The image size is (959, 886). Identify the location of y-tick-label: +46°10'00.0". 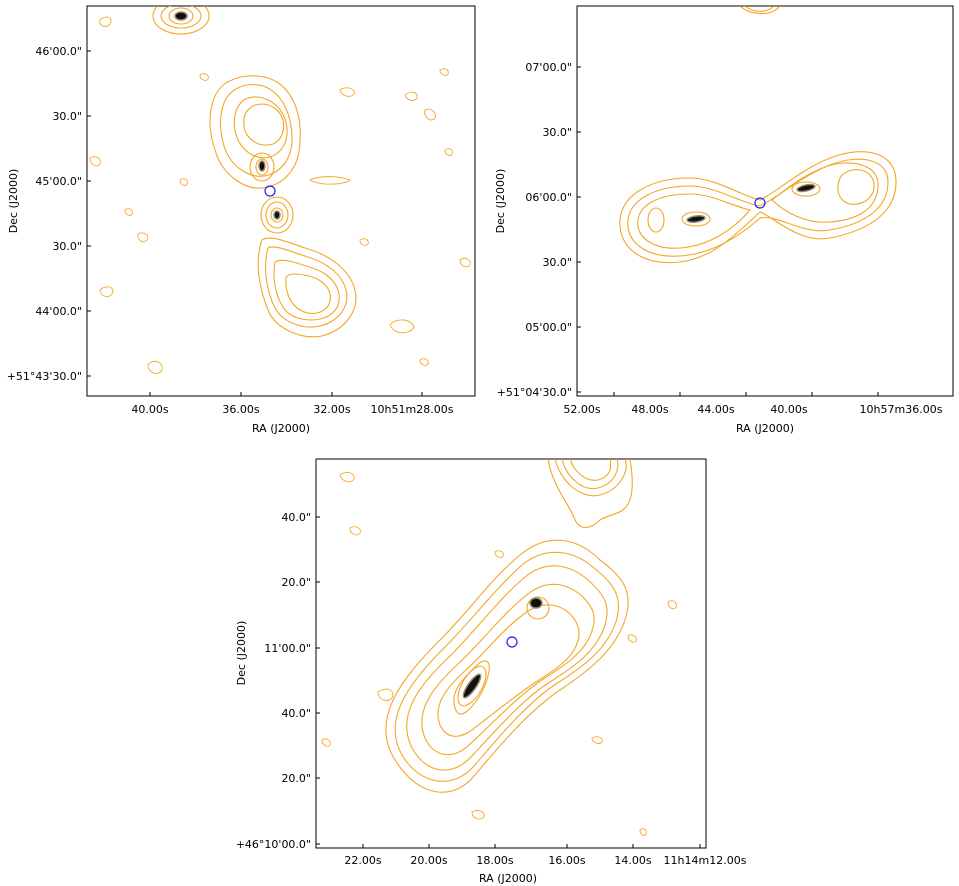
(273, 844).